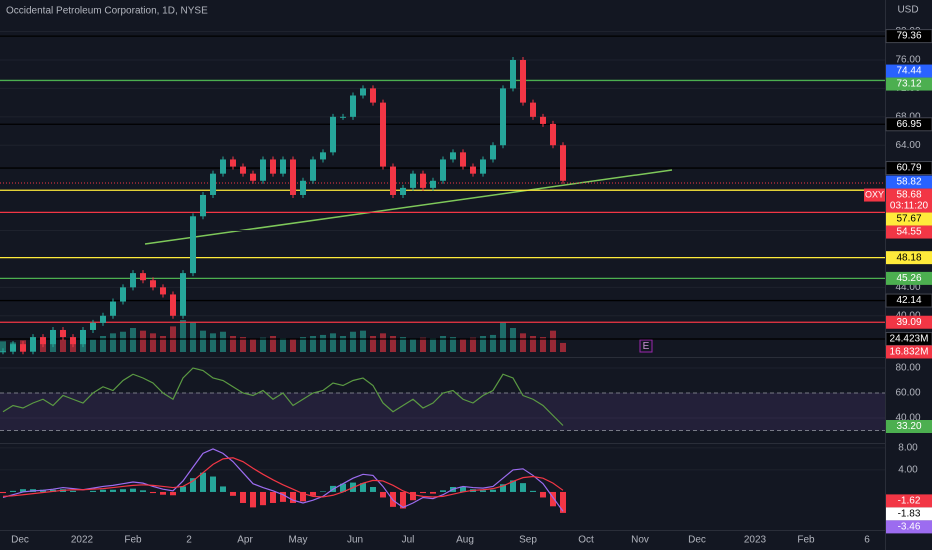 The height and width of the screenshot is (550, 932). What do you see at coordinates (189, 540) in the screenshot?
I see `x-tick-label: 2` at bounding box center [189, 540].